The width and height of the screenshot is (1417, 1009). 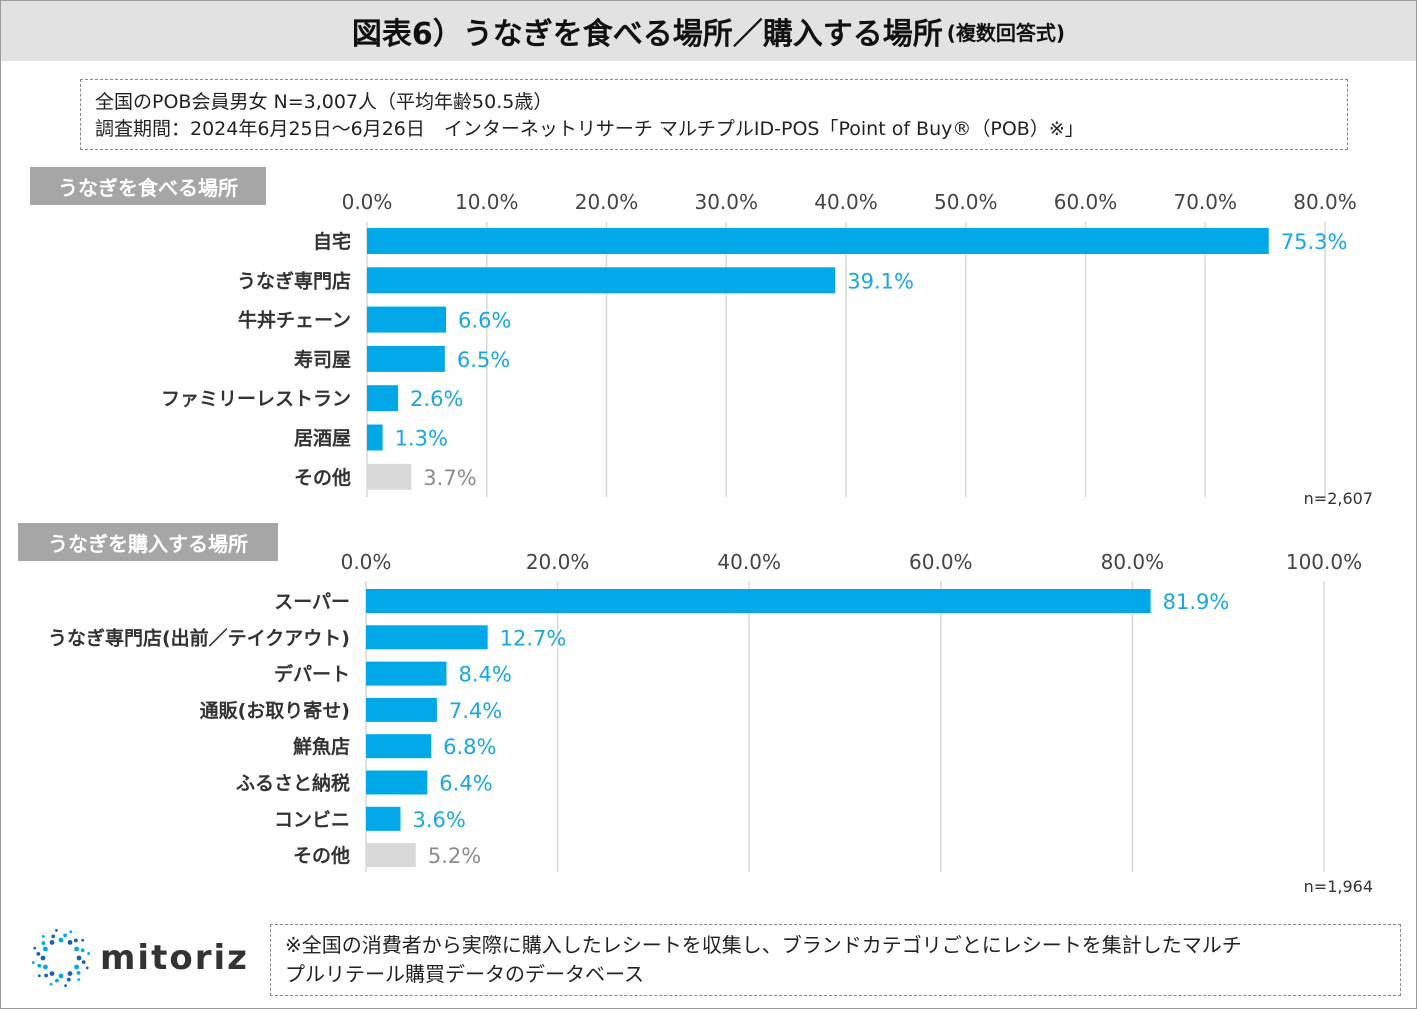 What do you see at coordinates (1325, 202) in the screenshot?
I see `x-tick-label-0-8: 80.0%` at bounding box center [1325, 202].